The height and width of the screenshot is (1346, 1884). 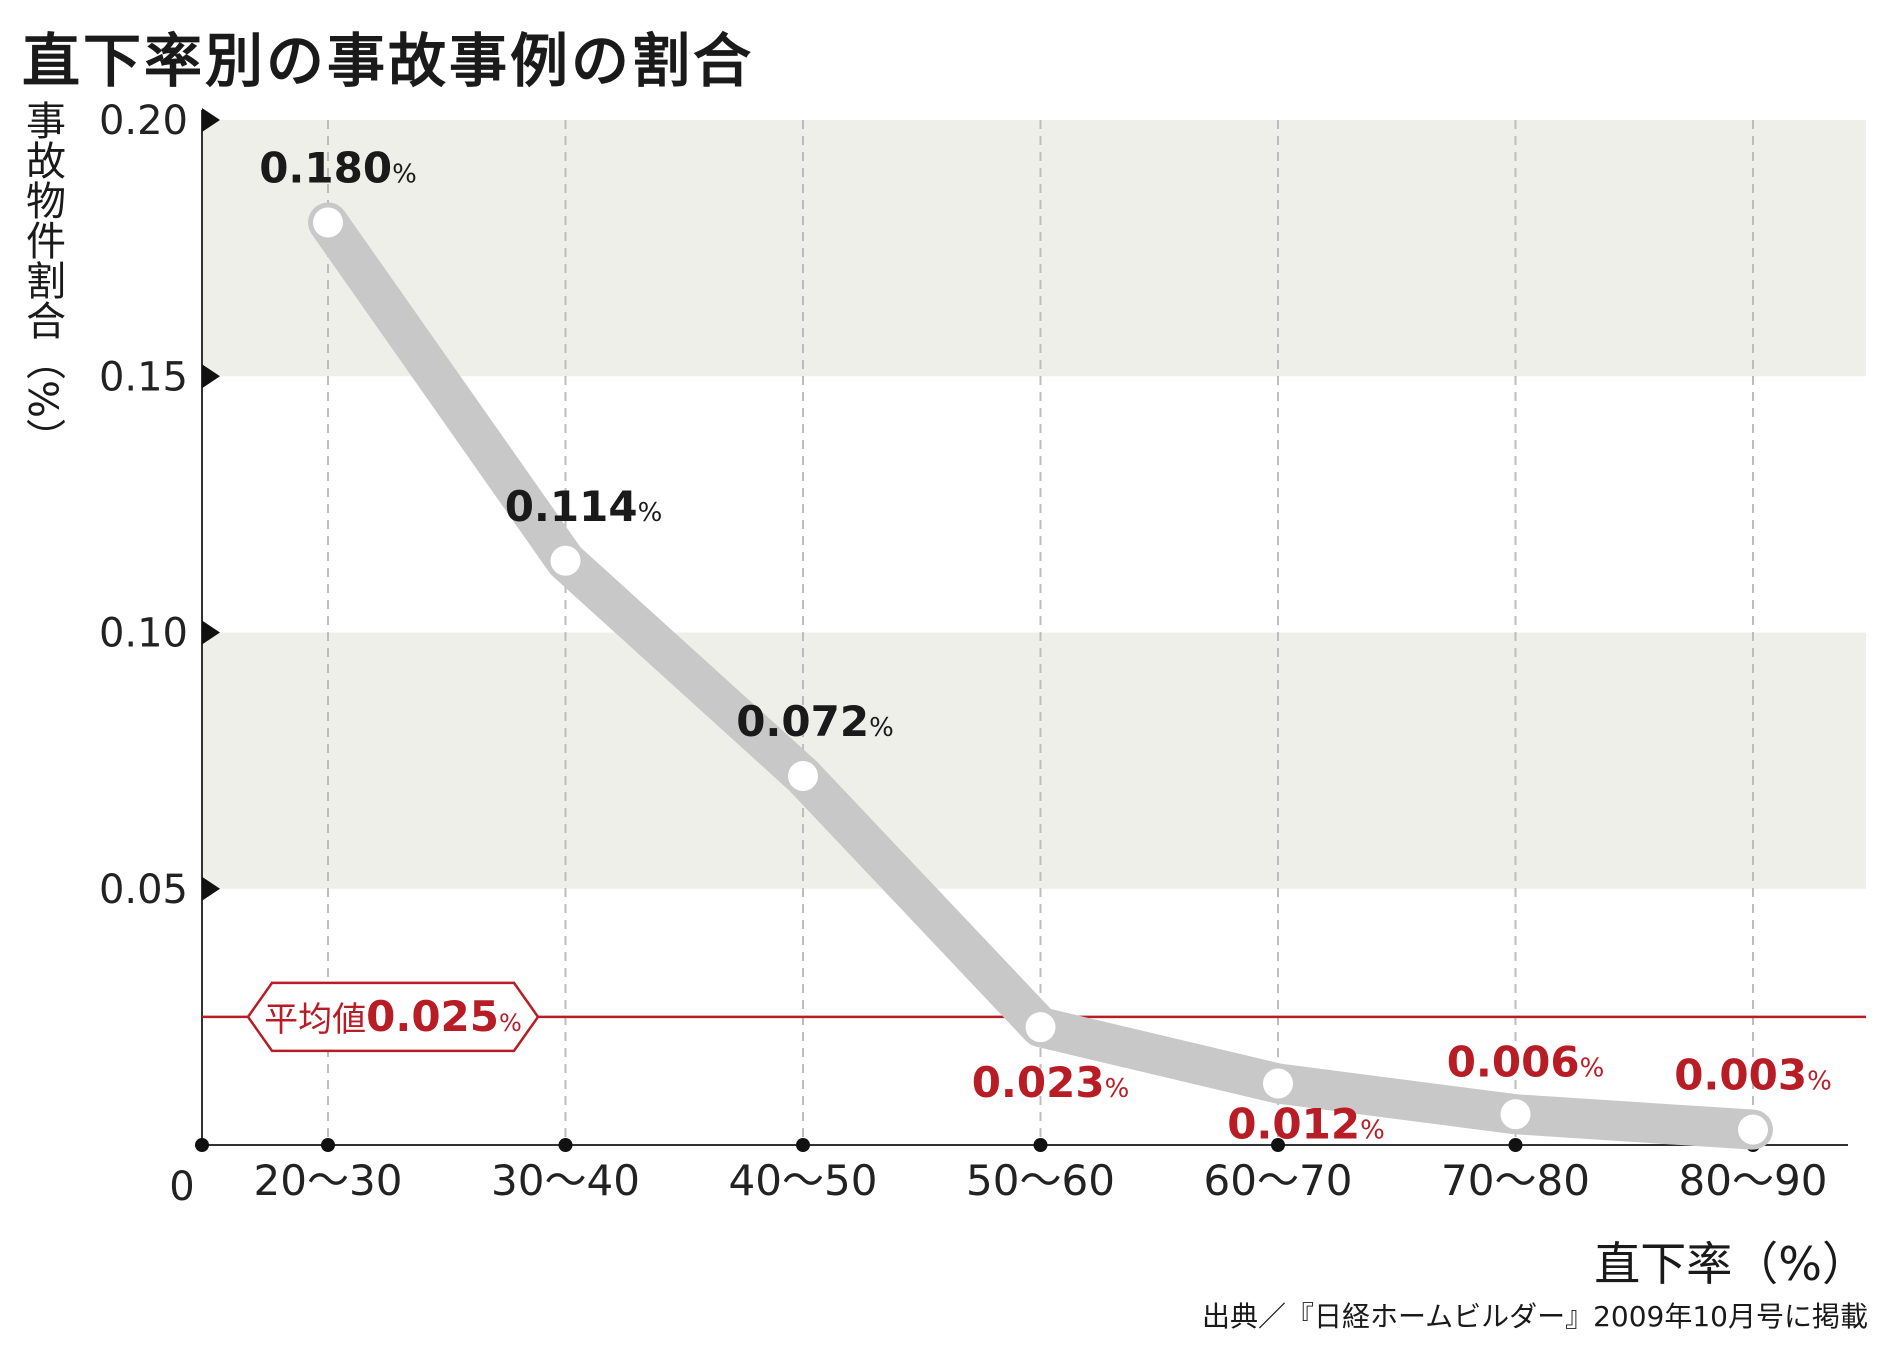 I want to click on y-tick-label: 0.20, so click(x=143, y=121).